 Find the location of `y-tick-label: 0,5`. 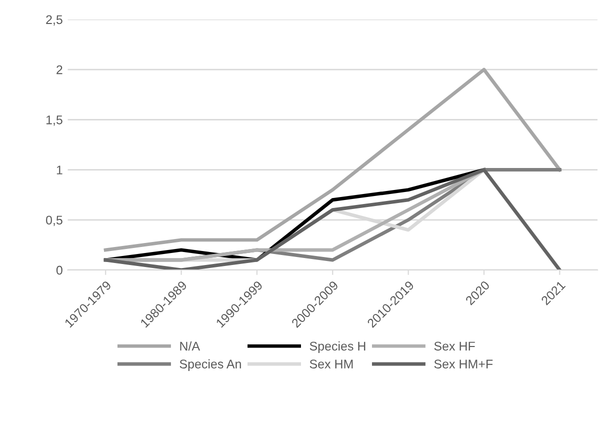

y-tick-label: 0,5 is located at coordinates (54, 221).